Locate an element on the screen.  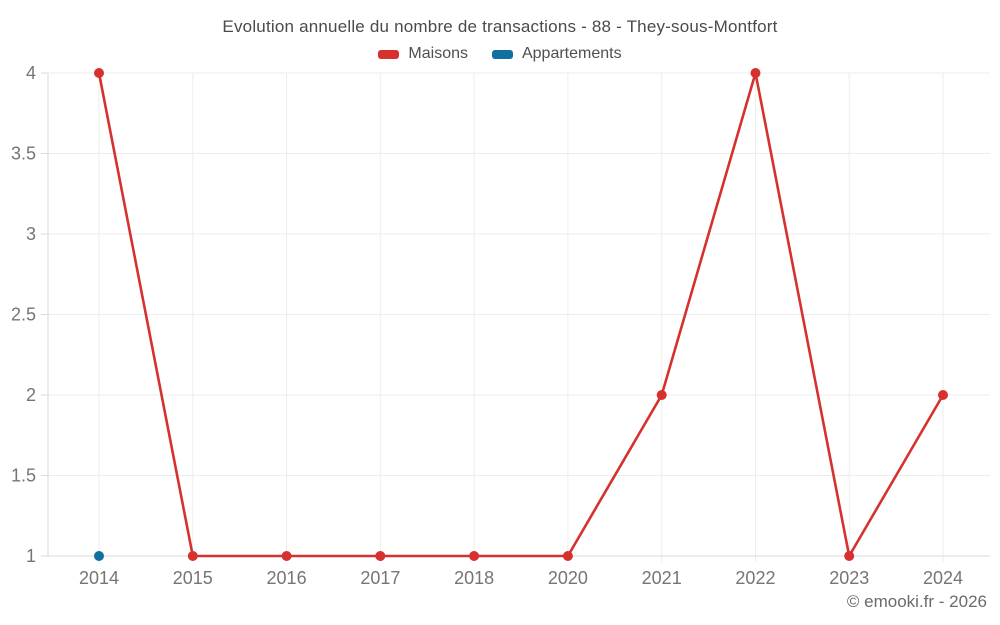
x-axis-label-2015: 2015 is located at coordinates (193, 578).